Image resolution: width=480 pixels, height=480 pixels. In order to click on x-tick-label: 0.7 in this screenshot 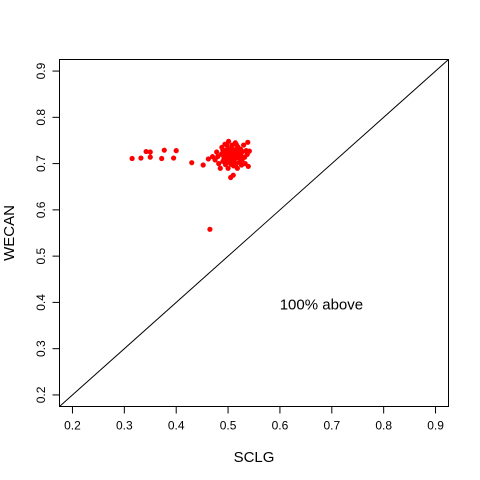, I will do `click(331, 426)`.